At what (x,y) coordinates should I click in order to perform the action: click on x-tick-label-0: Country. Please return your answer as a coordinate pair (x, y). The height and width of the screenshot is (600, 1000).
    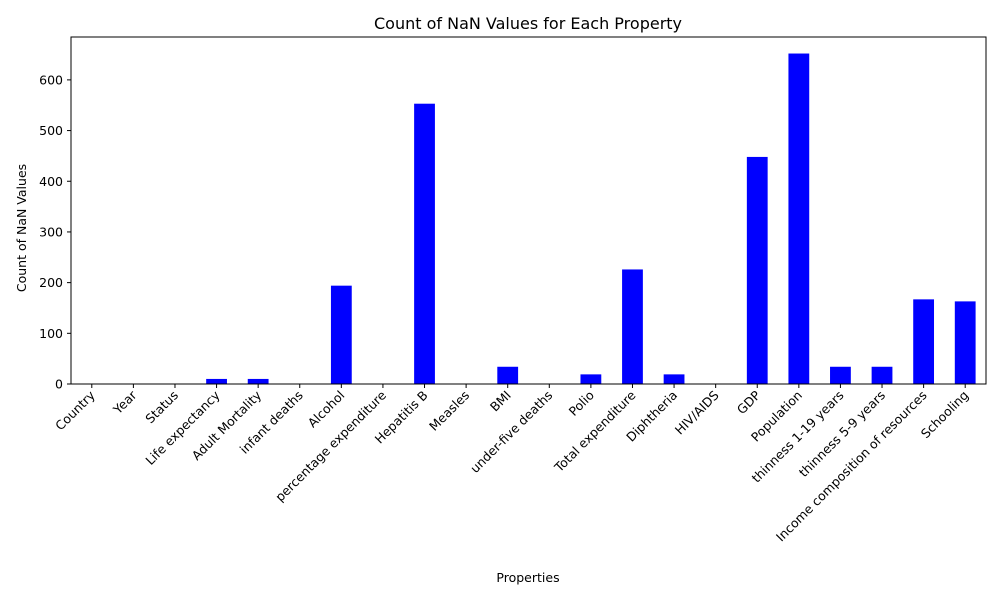
    Looking at the image, I should click on (75, 410).